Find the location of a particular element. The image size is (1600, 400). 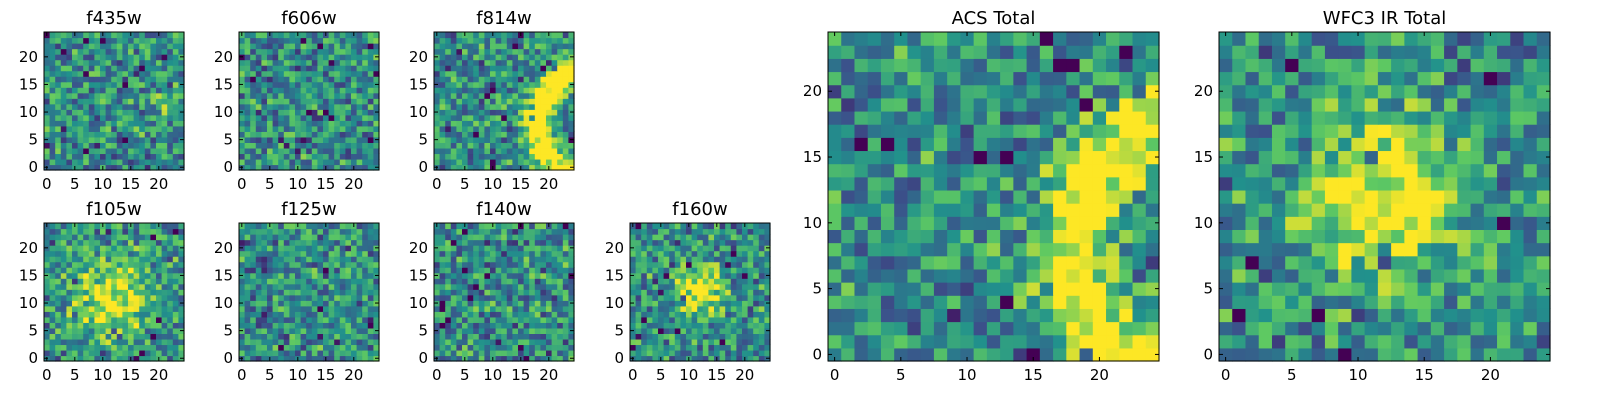

x-tick-label: 15 is located at coordinates (325, 184).